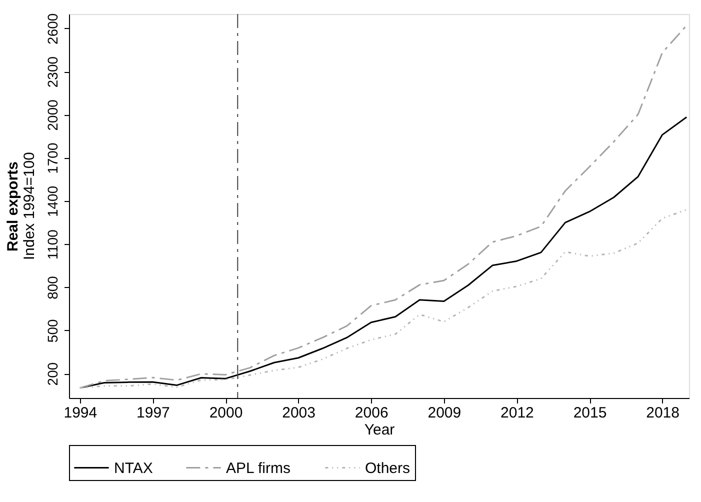  I want to click on y-tick-label: 500, so click(52, 331).